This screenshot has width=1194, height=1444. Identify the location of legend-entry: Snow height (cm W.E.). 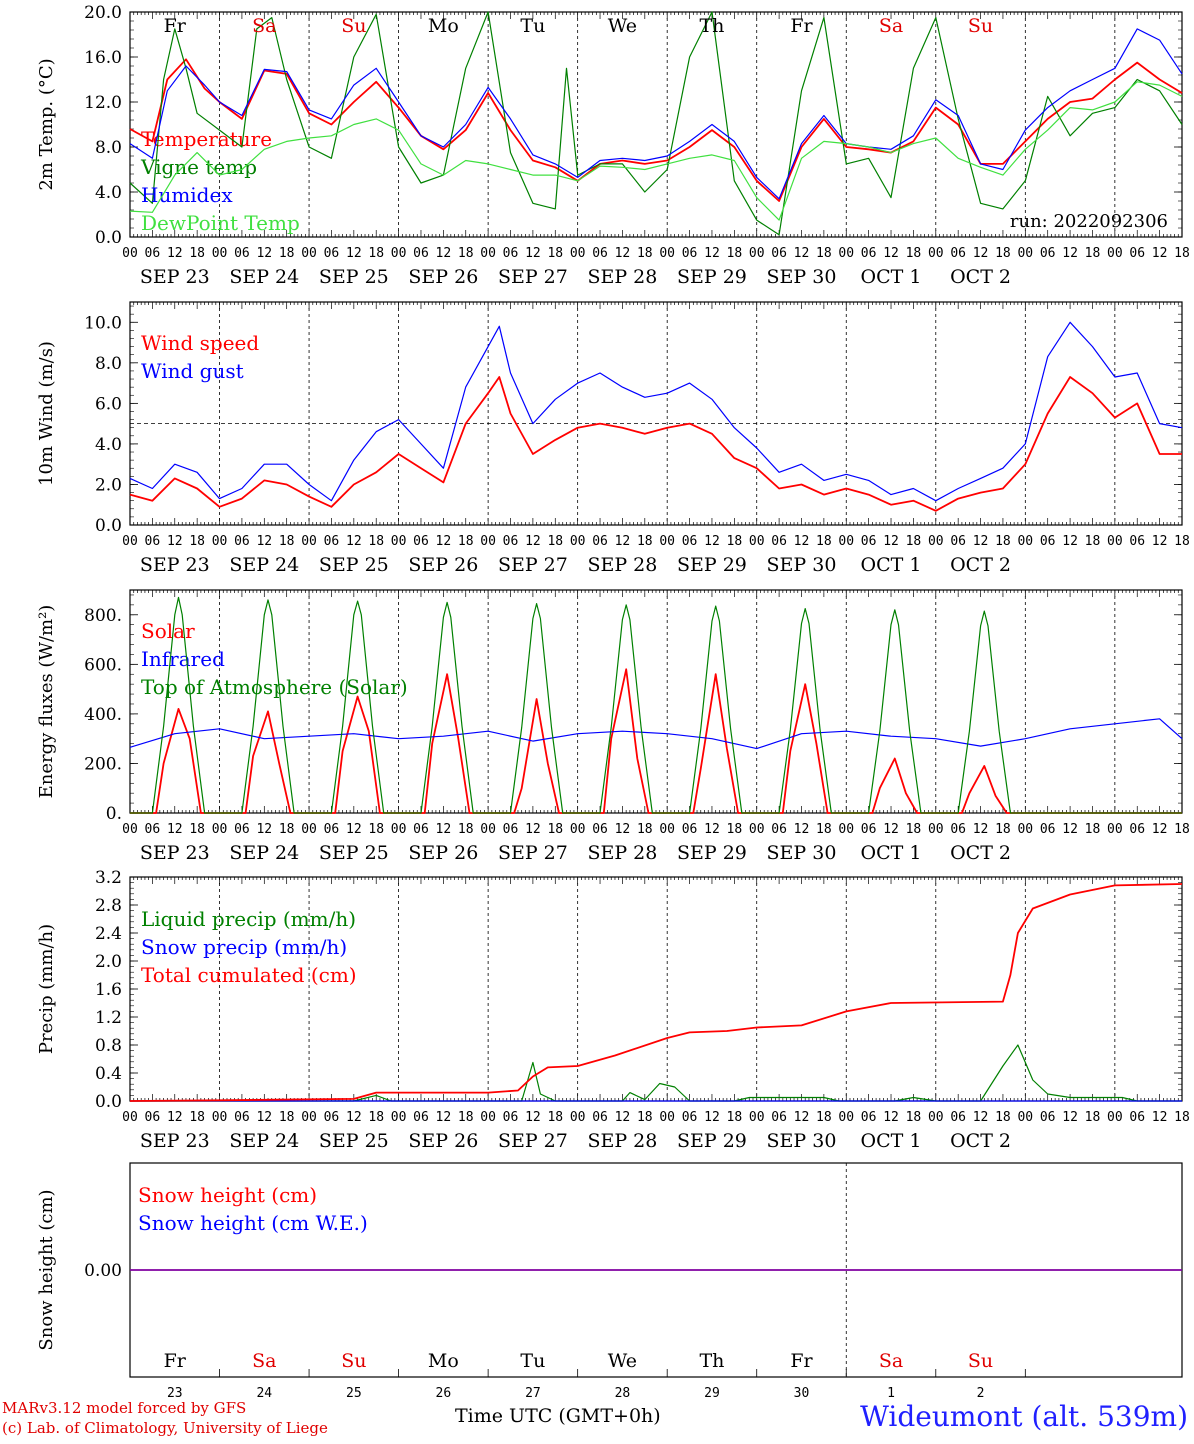
(253, 1223).